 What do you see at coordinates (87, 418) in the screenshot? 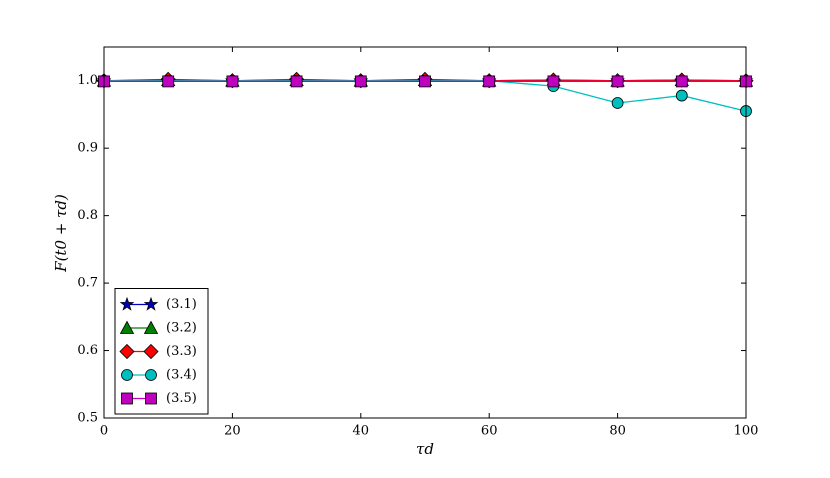
I see `y-tick-label: 0.5` at bounding box center [87, 418].